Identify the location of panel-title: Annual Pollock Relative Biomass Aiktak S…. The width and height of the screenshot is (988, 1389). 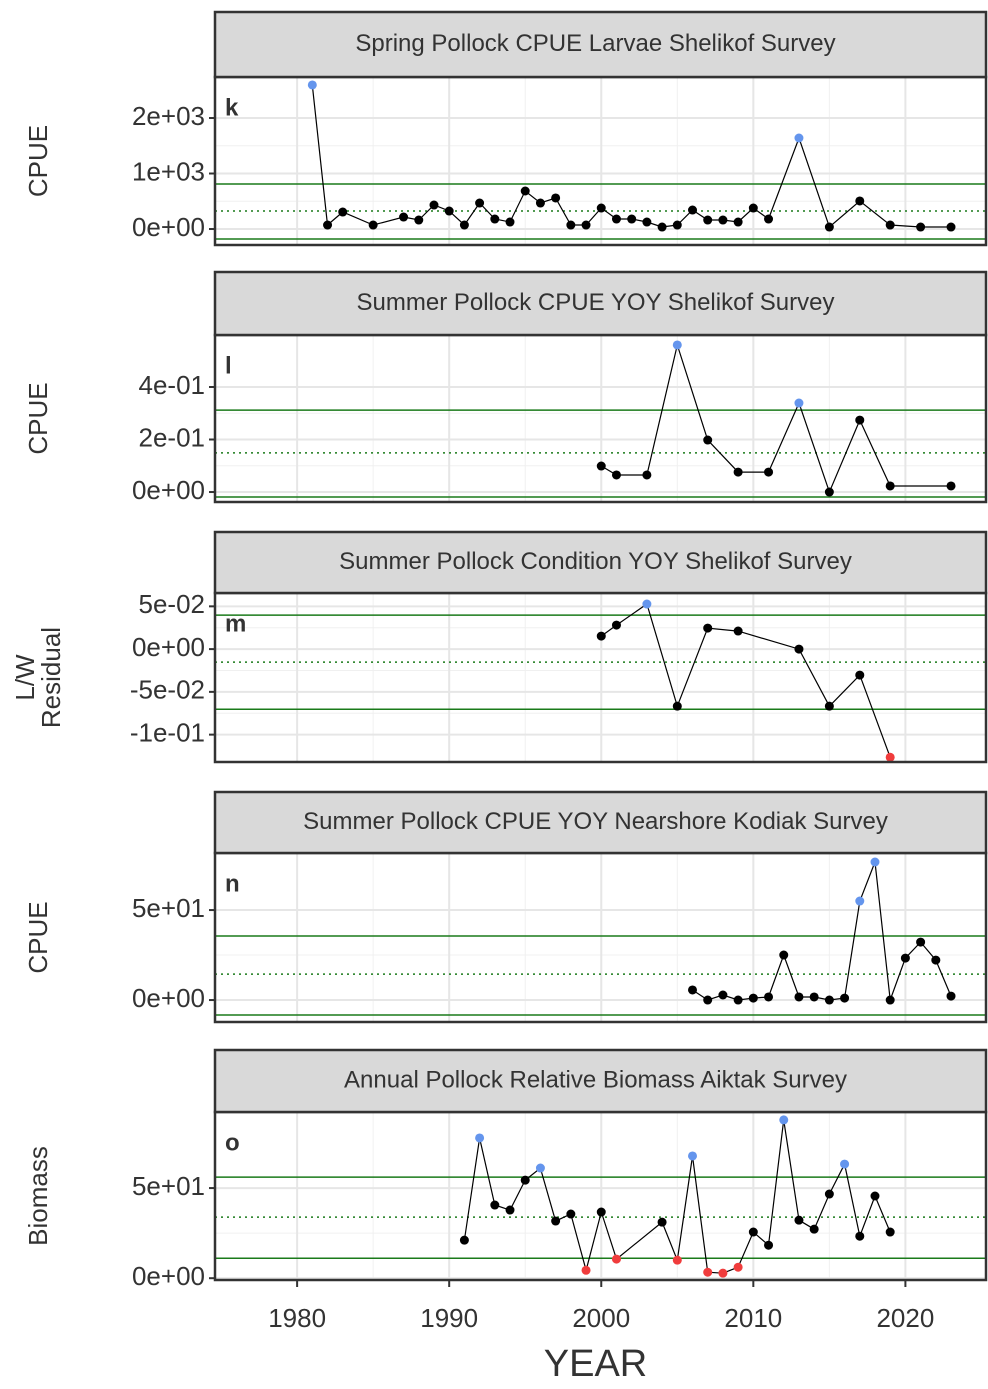
(595, 1079).